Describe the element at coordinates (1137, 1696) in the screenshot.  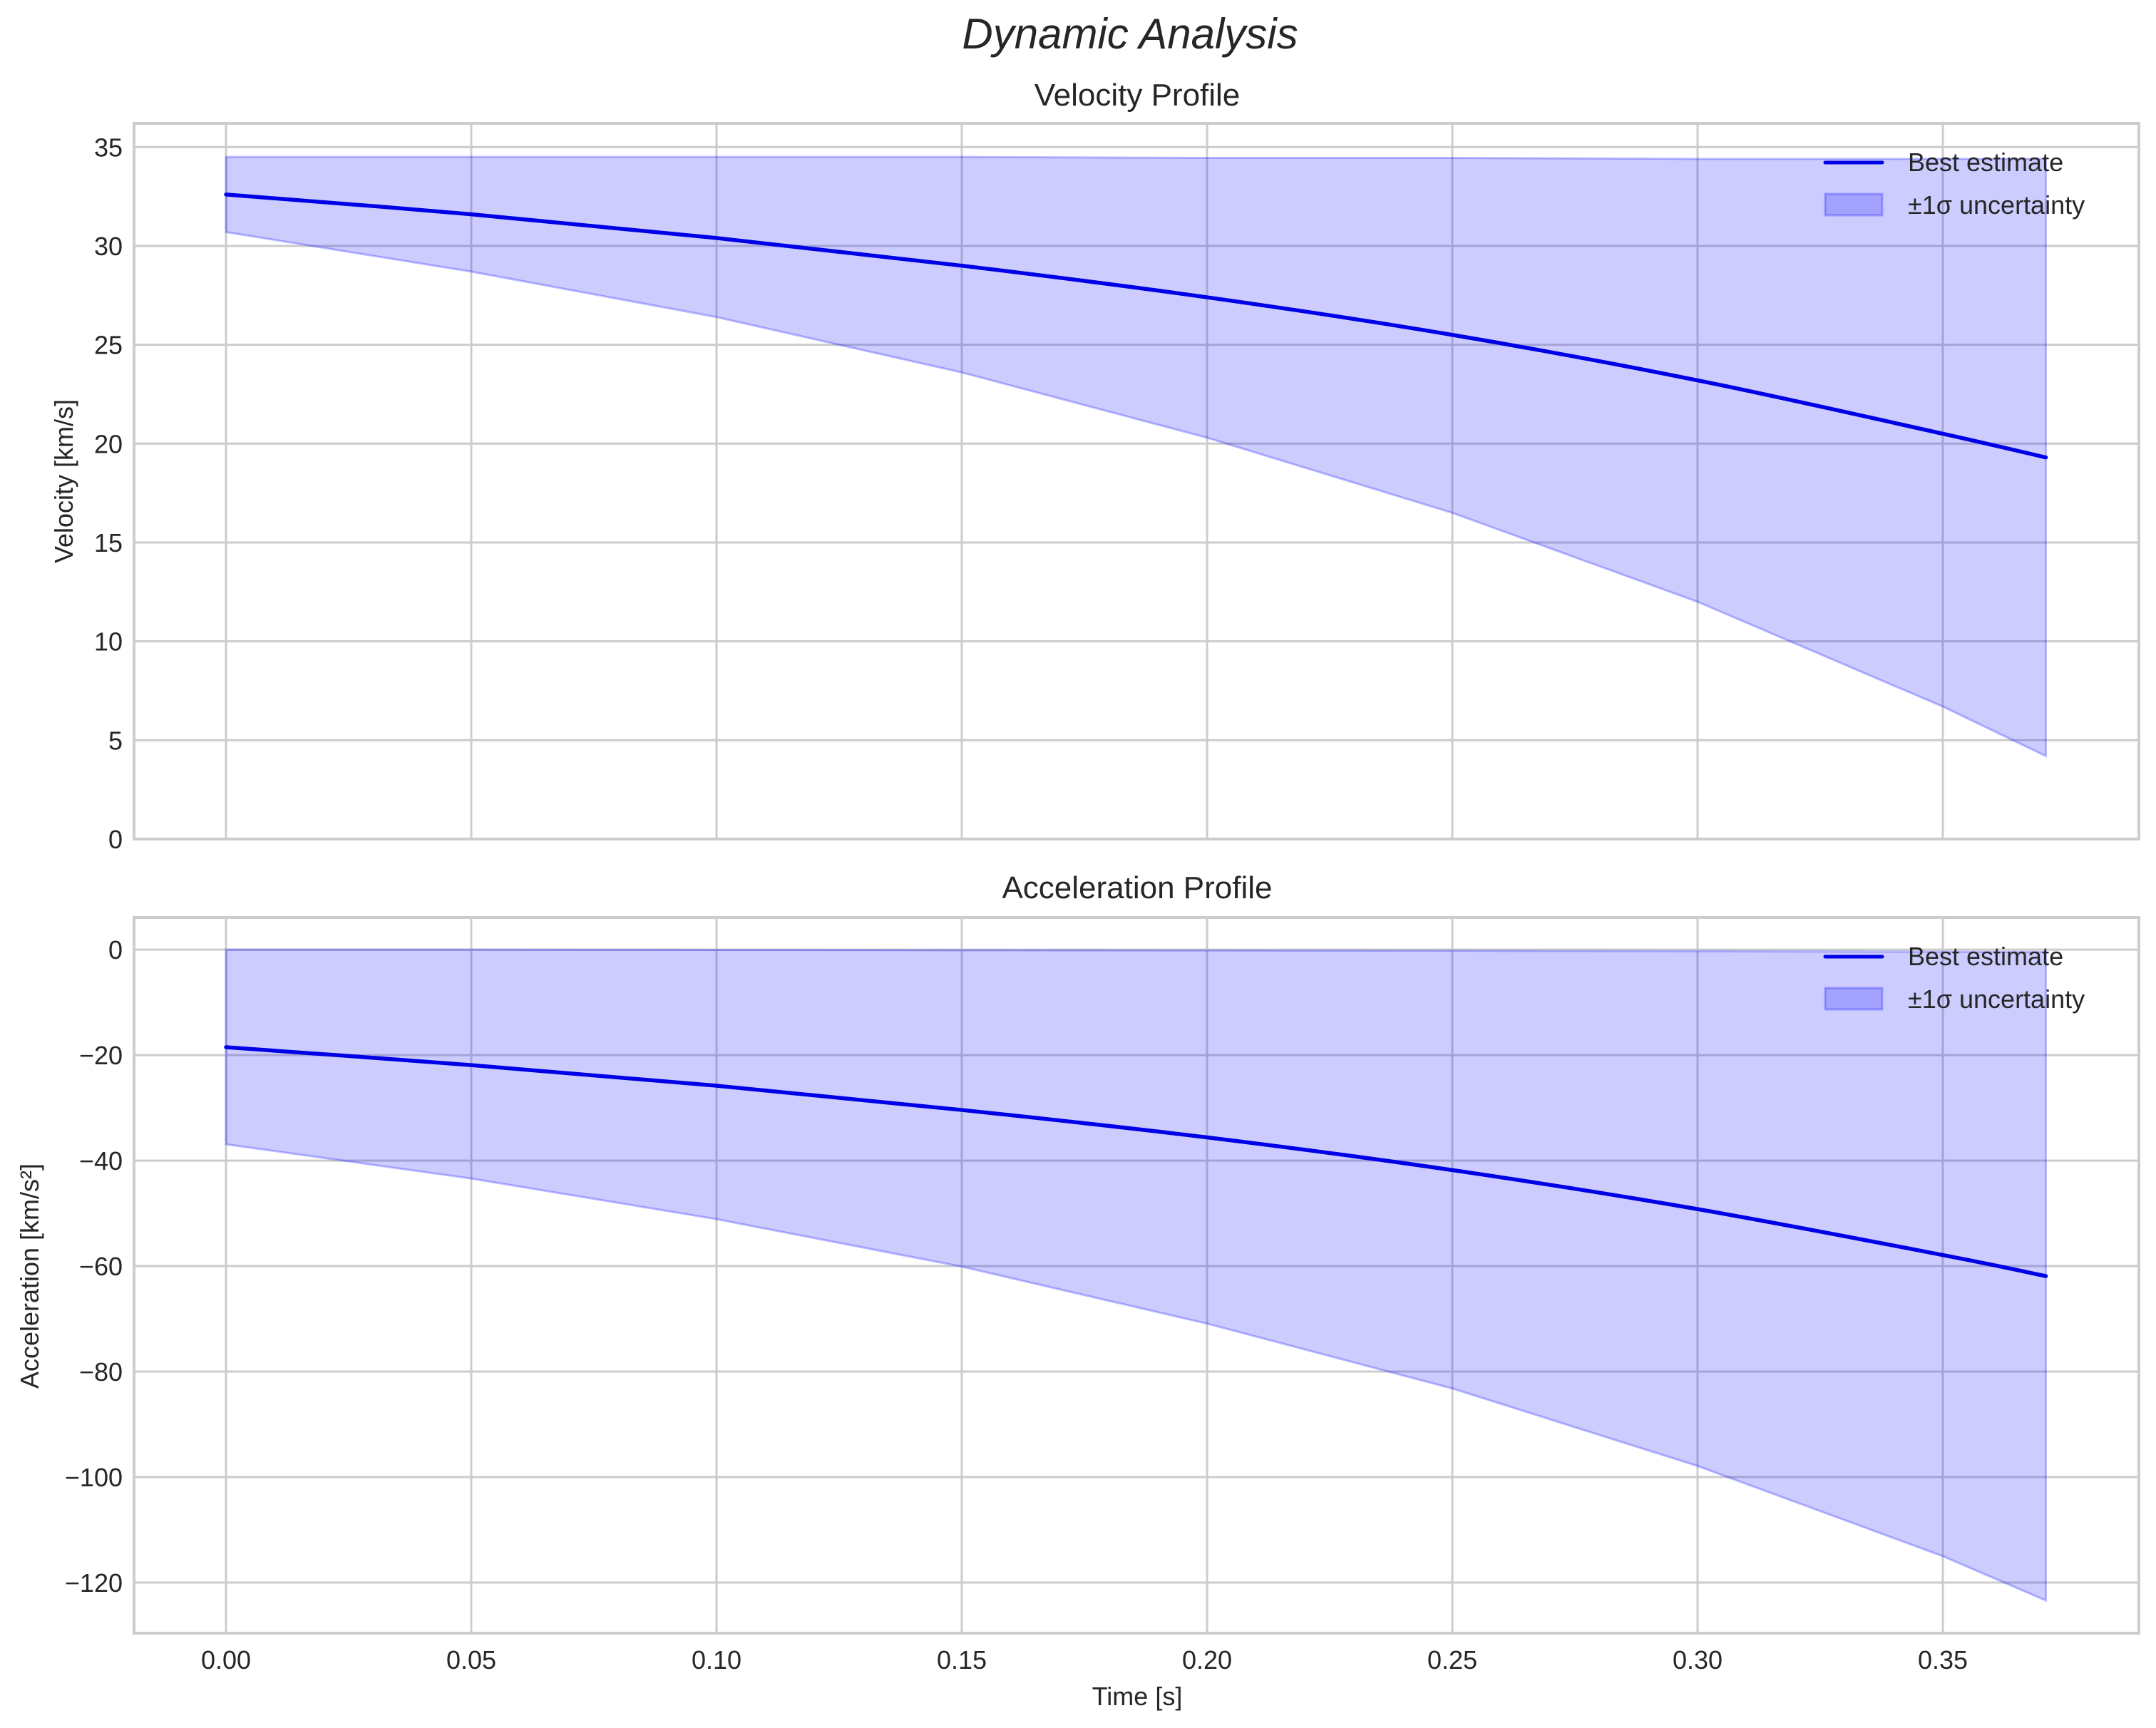
I see `time-x-axis-label: Time [s]` at that location.